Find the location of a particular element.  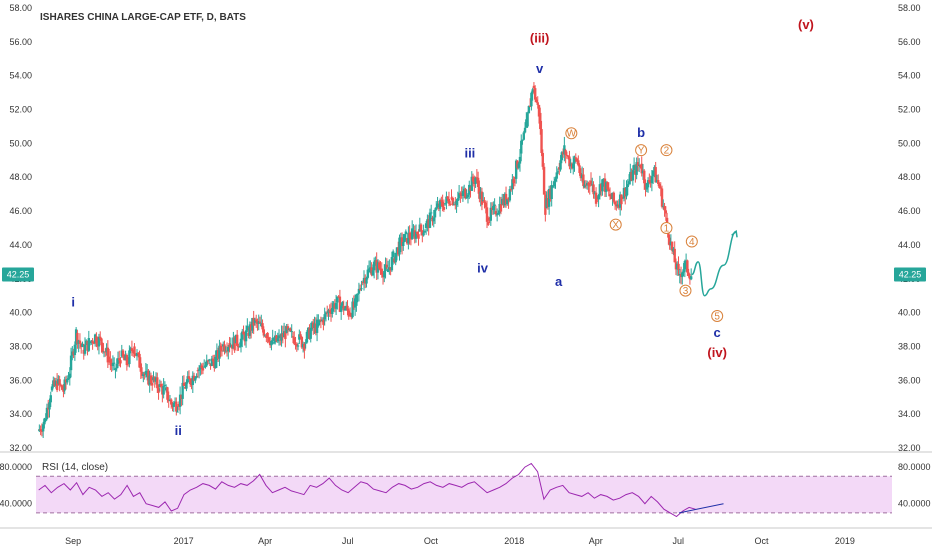

y-tick-left: 46.00 is located at coordinates (20, 211).